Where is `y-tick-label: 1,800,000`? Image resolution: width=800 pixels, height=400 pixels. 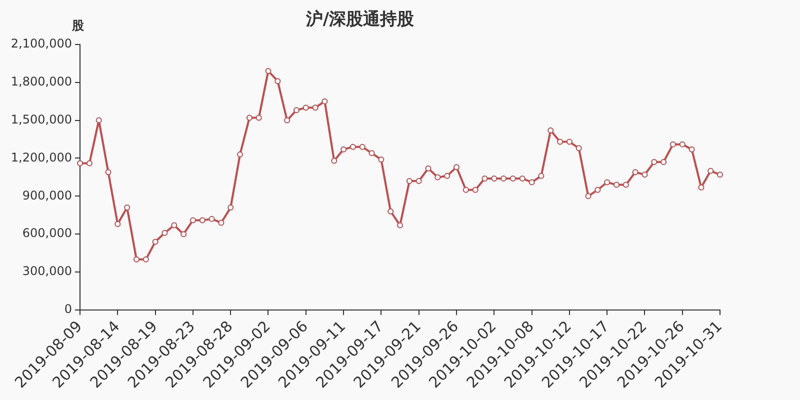 y-tick-label: 1,800,000 is located at coordinates (41, 81).